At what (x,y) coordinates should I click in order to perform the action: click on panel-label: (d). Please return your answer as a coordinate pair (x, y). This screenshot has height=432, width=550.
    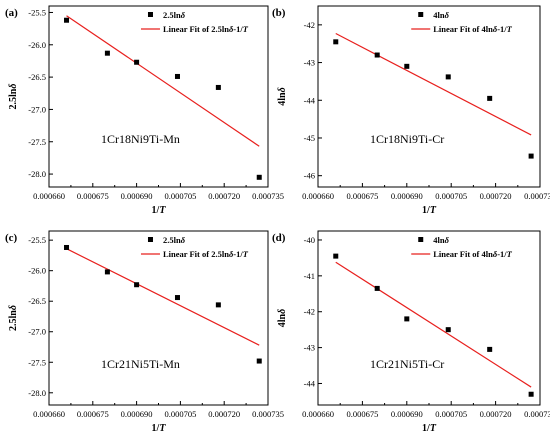
    Looking at the image, I should click on (279, 238).